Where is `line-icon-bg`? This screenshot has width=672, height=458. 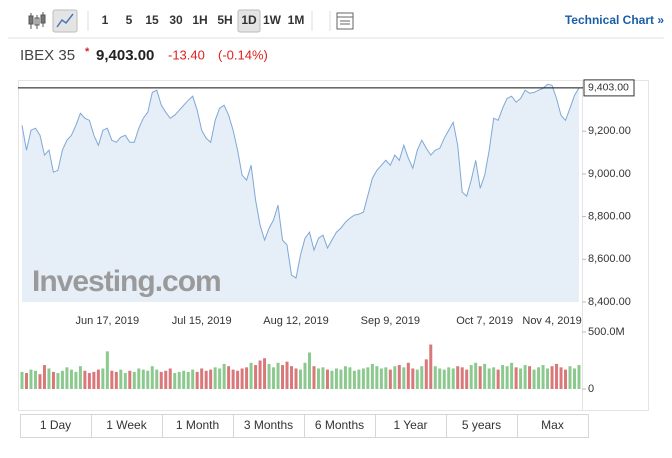
line-icon-bg is located at coordinates (65, 21).